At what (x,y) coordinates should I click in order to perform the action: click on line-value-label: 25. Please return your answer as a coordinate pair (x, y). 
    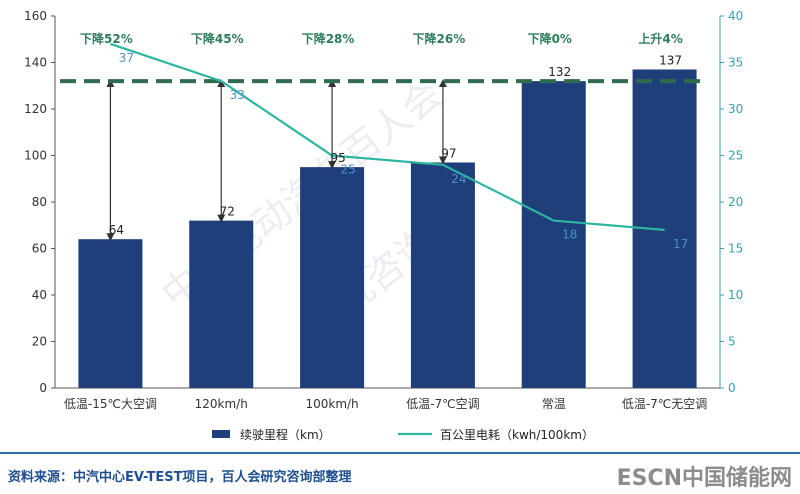
    Looking at the image, I should click on (347, 170).